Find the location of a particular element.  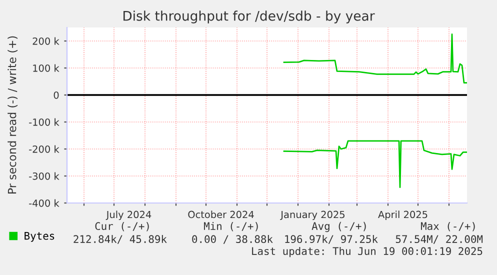

text: Avg (-/+) is located at coordinates (339, 227).